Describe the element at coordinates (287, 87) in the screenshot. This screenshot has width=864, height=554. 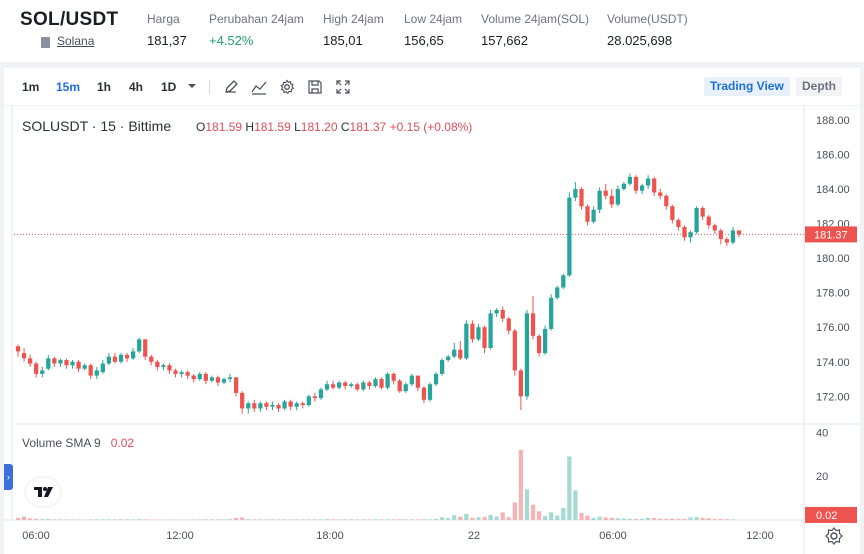
I see `gear-icon` at that location.